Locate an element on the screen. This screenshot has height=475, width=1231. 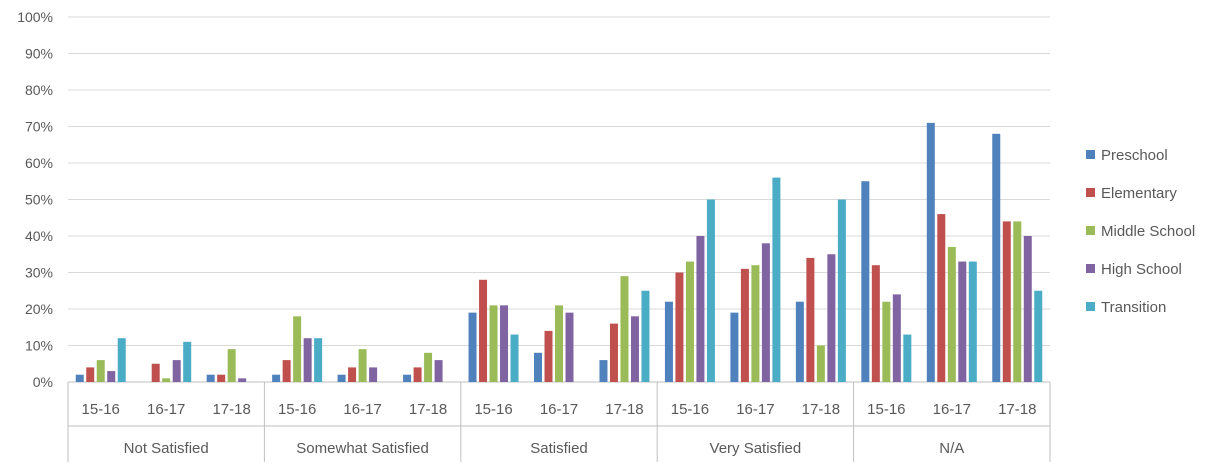
legend-label: High School is located at coordinates (1141, 269).